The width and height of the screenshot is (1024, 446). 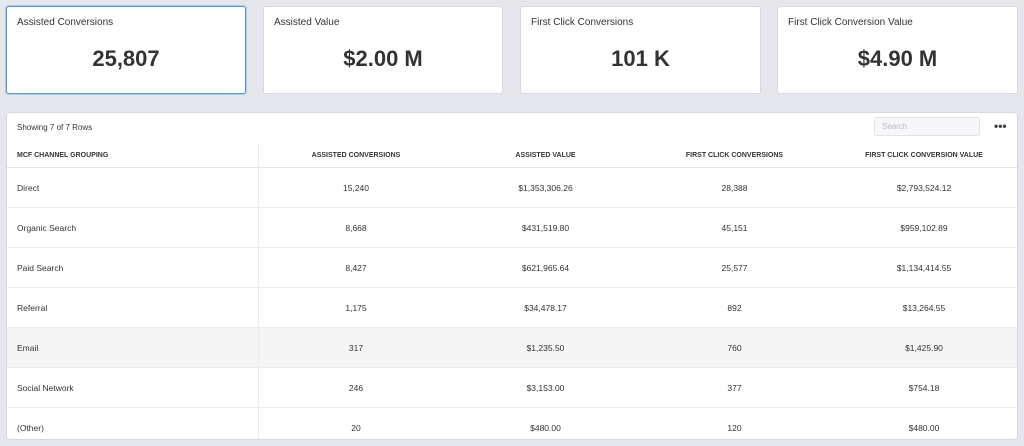 I want to click on kpi-card-first-click-conversions: First Click Conversions 101 K, so click(x=640, y=50).